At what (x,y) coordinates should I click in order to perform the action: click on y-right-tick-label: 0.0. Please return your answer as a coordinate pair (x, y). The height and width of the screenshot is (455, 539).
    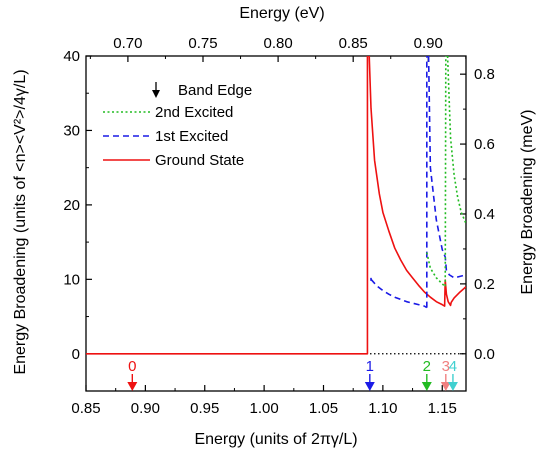
    Looking at the image, I should click on (484, 354).